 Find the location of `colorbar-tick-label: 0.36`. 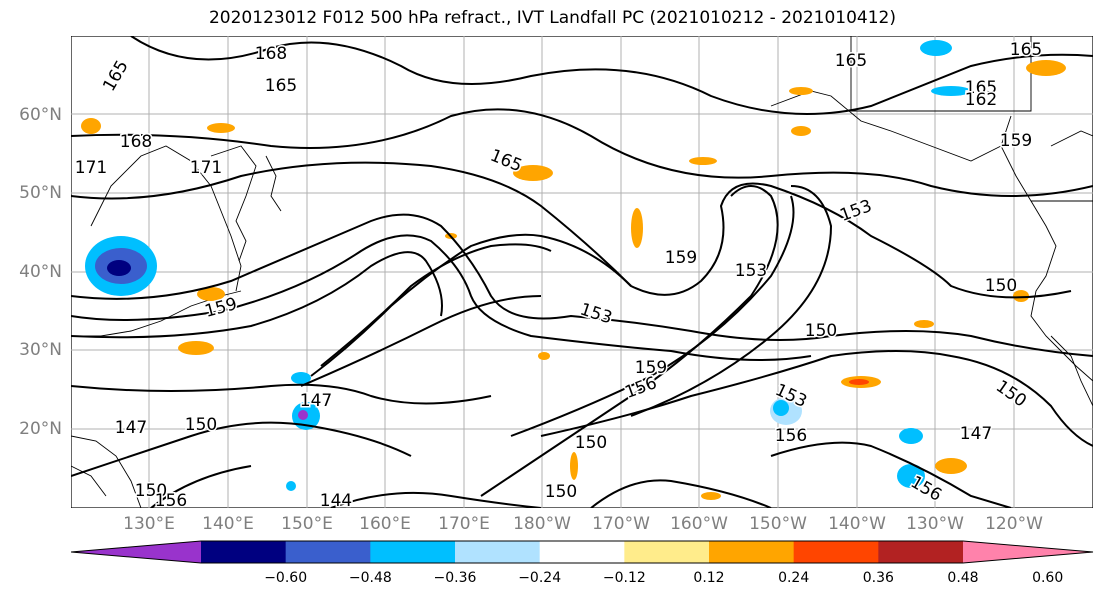

colorbar-tick-label: 0.36 is located at coordinates (878, 578).